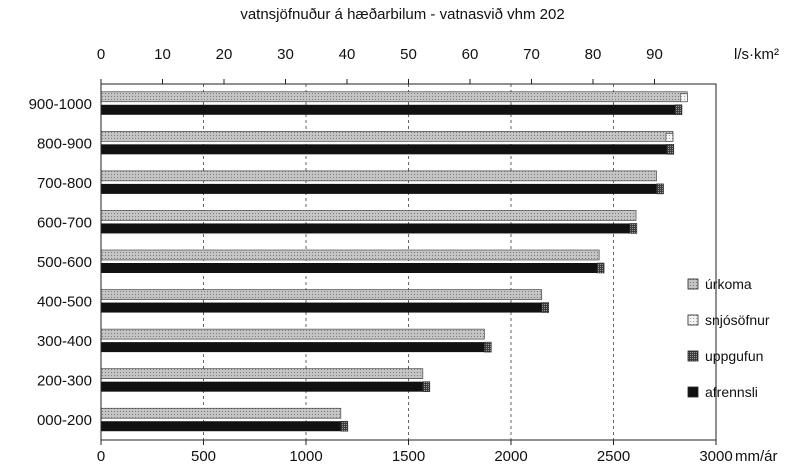 The width and height of the screenshot is (805, 465). Describe the element at coordinates (64, 183) in the screenshot. I see `category-label: 700-800` at that location.